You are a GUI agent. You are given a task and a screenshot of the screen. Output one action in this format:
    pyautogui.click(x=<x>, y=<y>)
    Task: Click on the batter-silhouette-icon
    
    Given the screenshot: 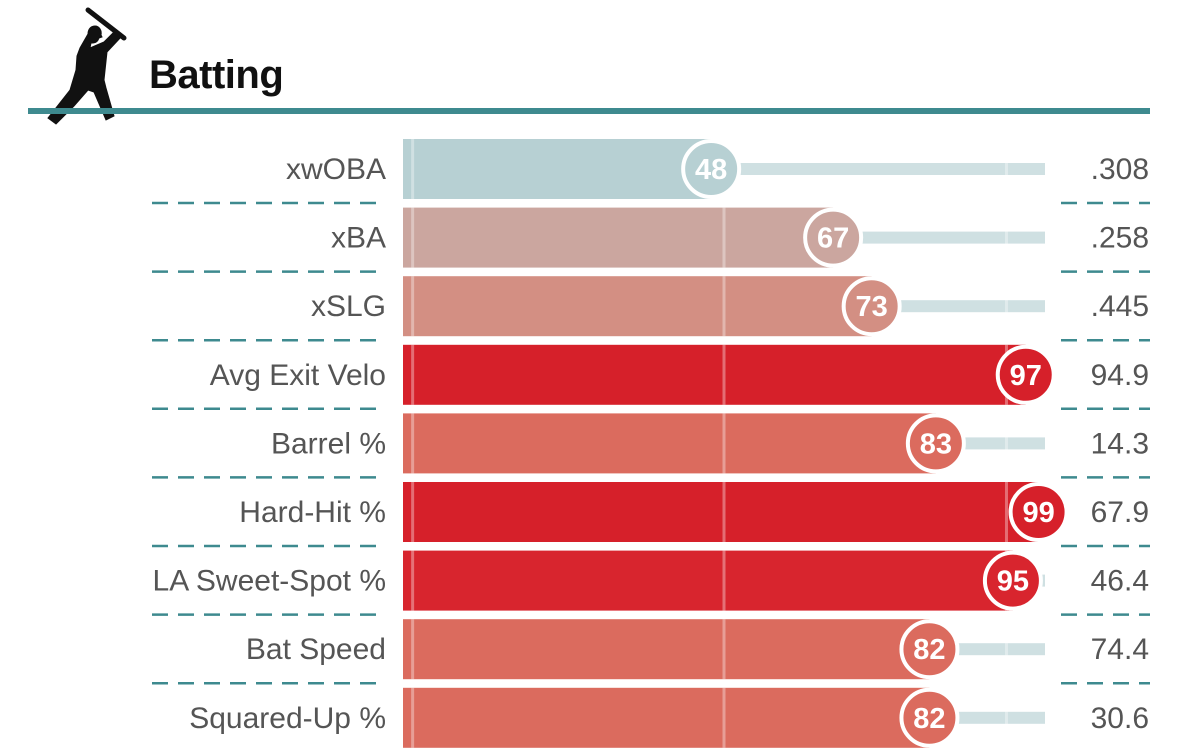 What is the action you would take?
    pyautogui.click(x=87, y=66)
    